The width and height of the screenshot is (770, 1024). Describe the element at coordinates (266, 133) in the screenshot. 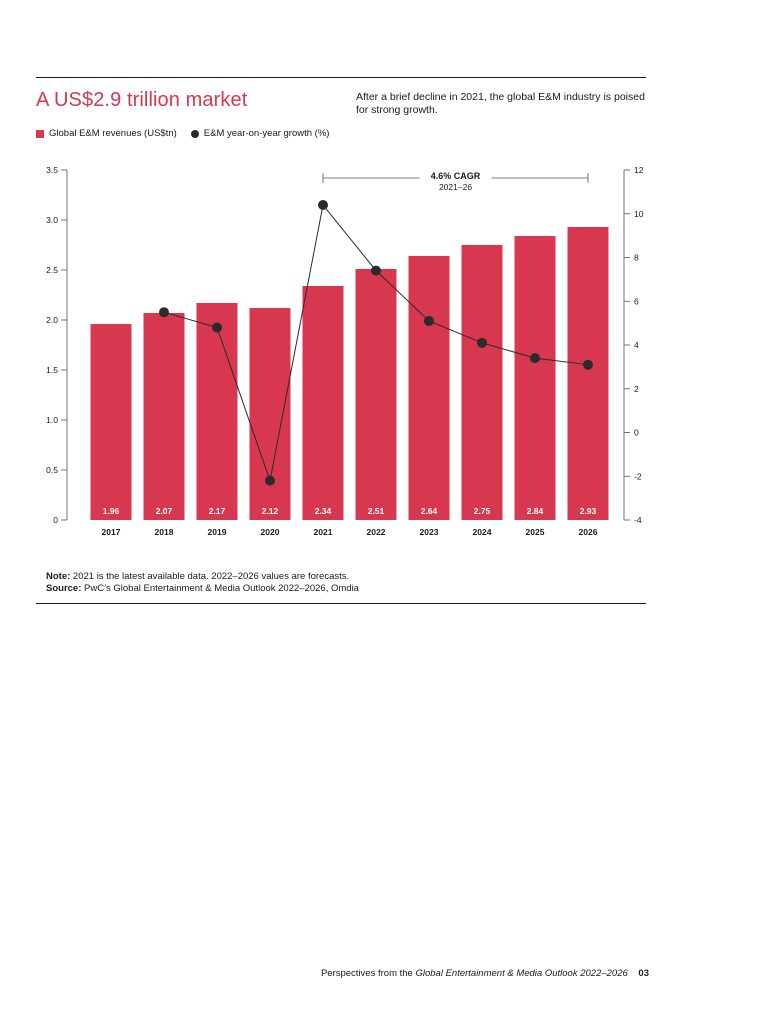

I see `legend-label-growth: E&M year-on-year growth (%)` at that location.